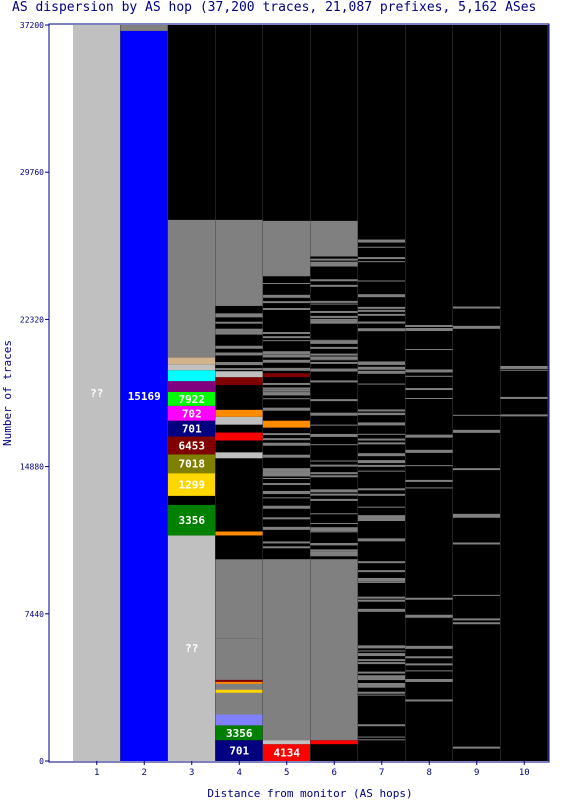 This screenshot has height=800, width=573. I want to click on segment-label: 1299, so click(192, 485).